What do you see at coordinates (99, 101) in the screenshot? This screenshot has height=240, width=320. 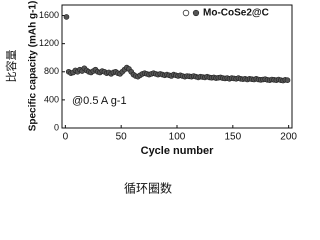 I see `annotation: @0.5 A g-1` at bounding box center [99, 101].